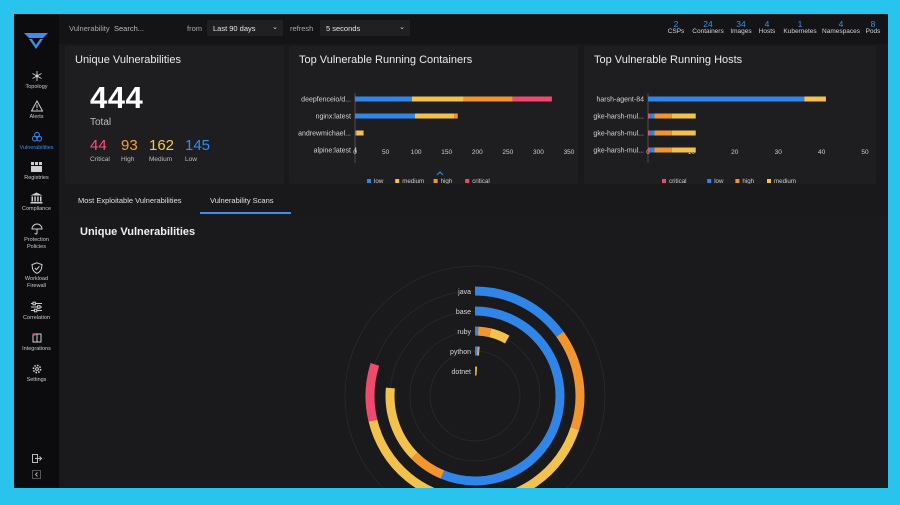  Describe the element at coordinates (36, 240) in the screenshot. I see `sidebar-item-label: Protection` at that location.